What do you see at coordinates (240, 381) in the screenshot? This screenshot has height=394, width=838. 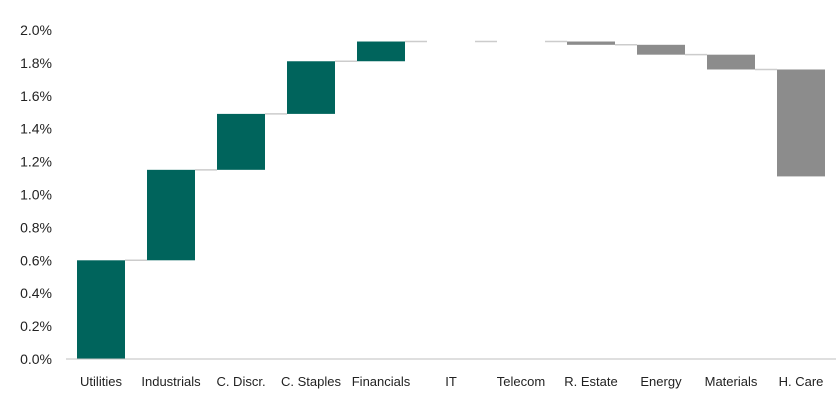 I see `x-category-label: C. Discr.` at bounding box center [240, 381].